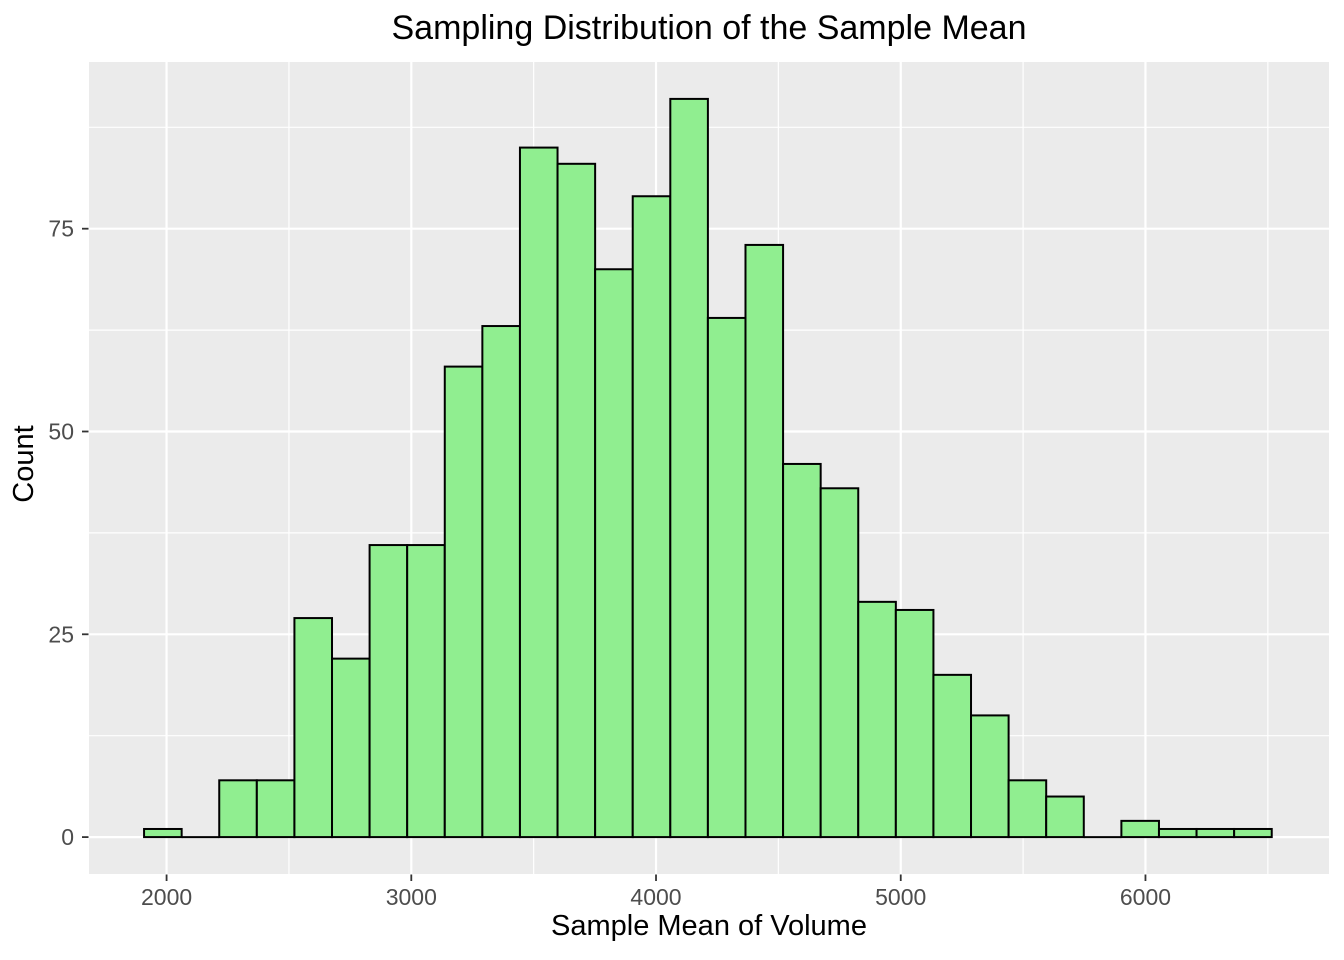  What do you see at coordinates (61, 431) in the screenshot?
I see `y-tick-label: 50` at bounding box center [61, 431].